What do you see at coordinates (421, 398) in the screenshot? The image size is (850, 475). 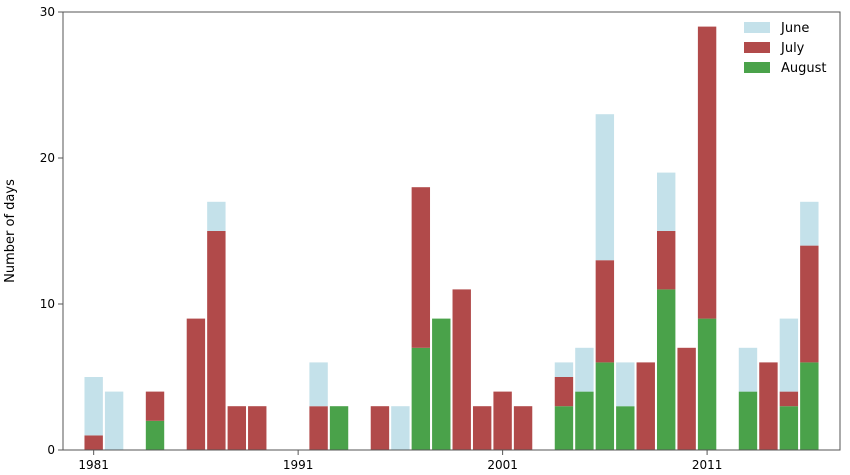 I see `bar-august-1997` at bounding box center [421, 398].